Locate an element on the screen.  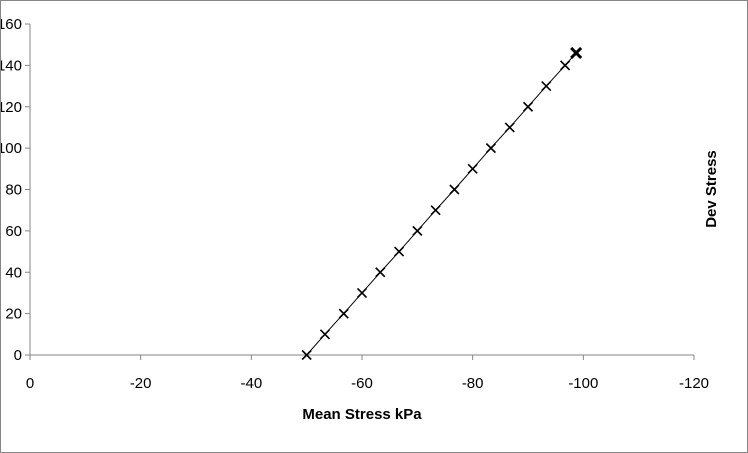
x-tick-label: -60 is located at coordinates (362, 383).